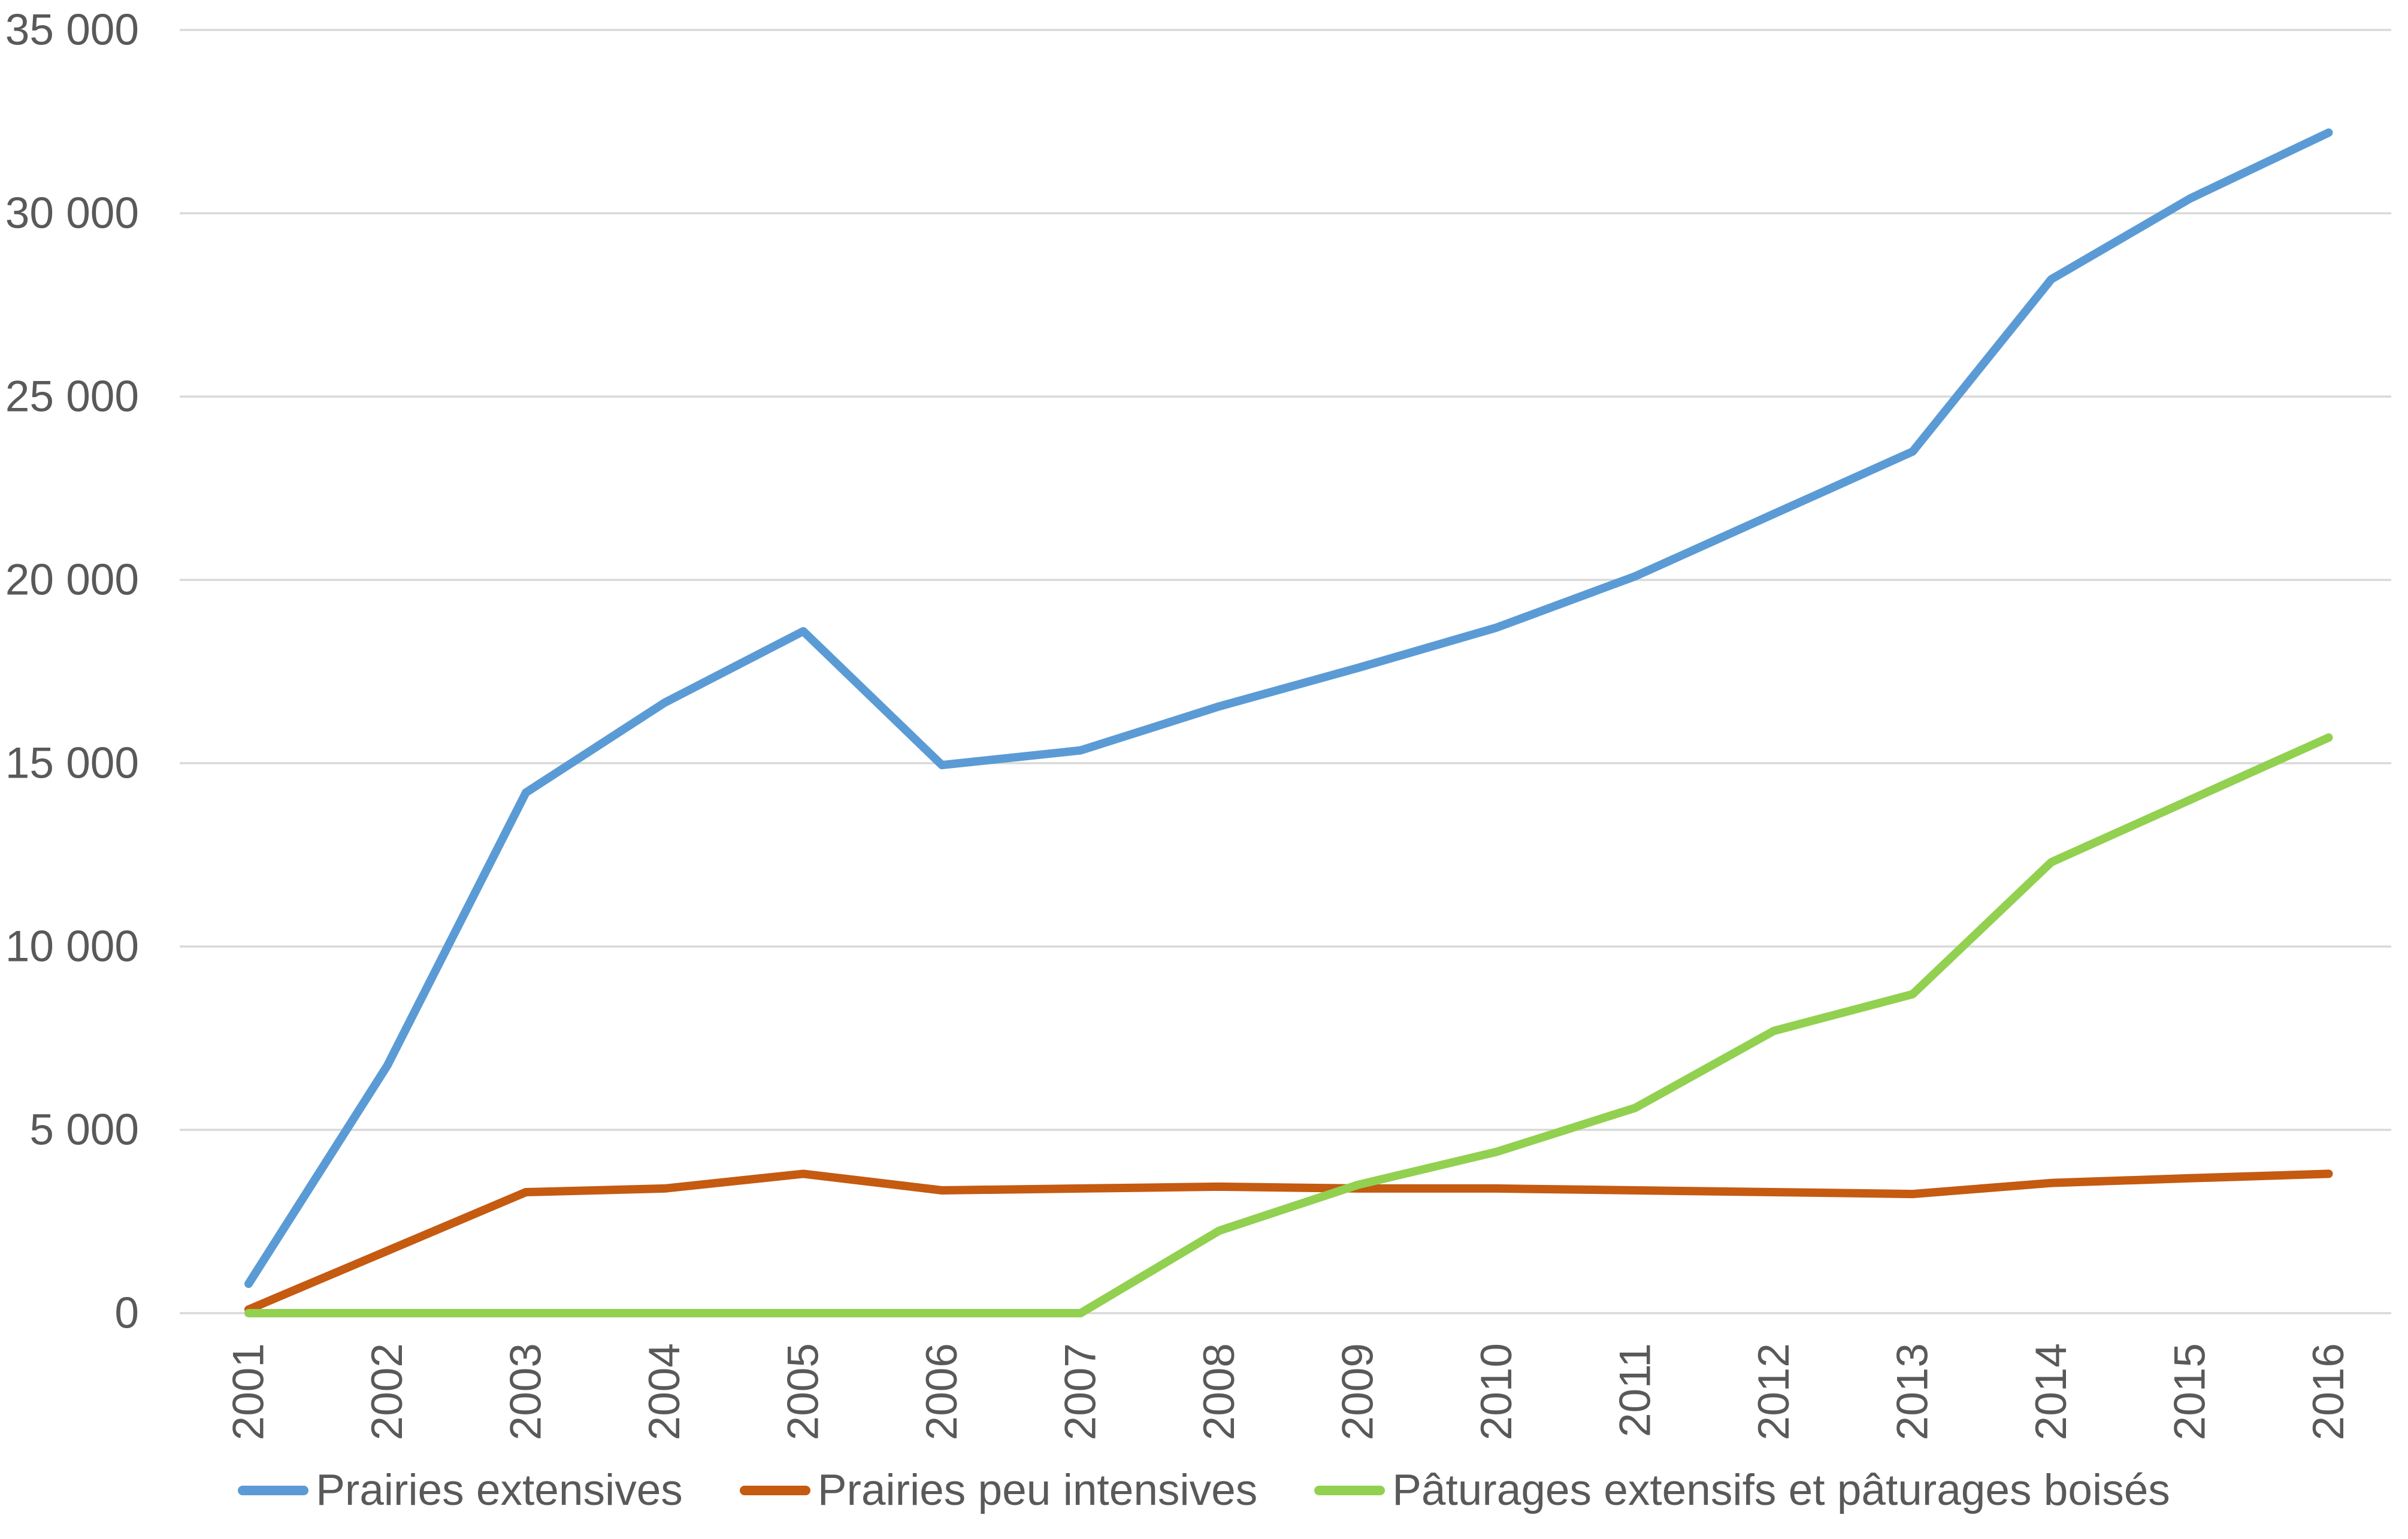 Image resolution: width=2408 pixels, height=1539 pixels. Describe the element at coordinates (2328, 1391) in the screenshot. I see `x-axis-tick-label: 2016` at that location.